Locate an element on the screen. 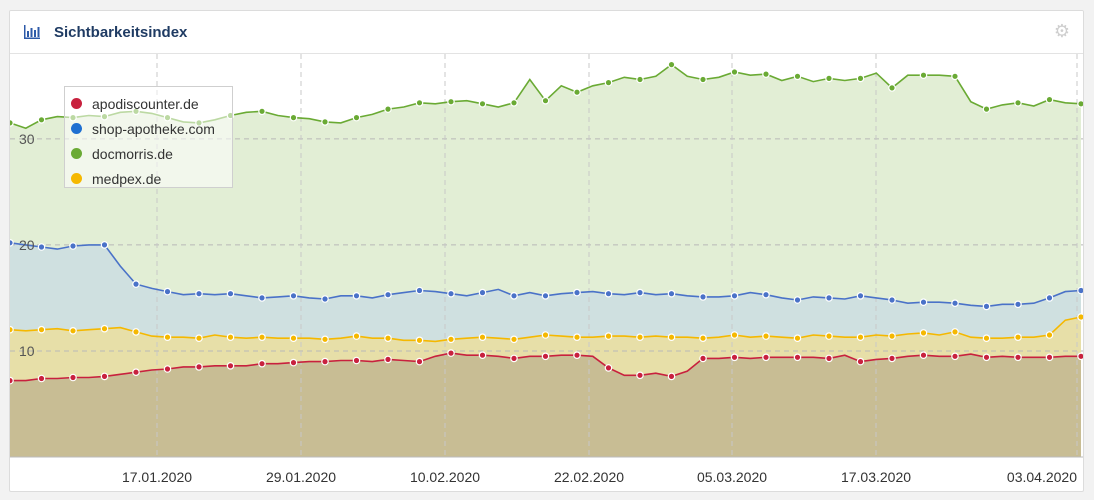  legend-item: shop-apotheke.com is located at coordinates (151, 128).